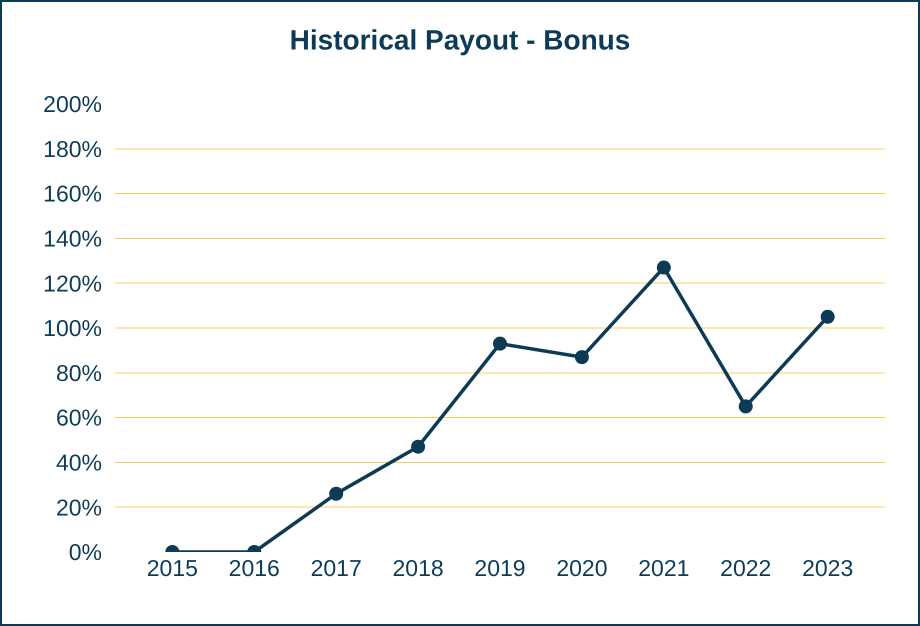 This screenshot has width=920, height=626. Describe the element at coordinates (172, 568) in the screenshot. I see `x-tick-label: 2015` at that location.